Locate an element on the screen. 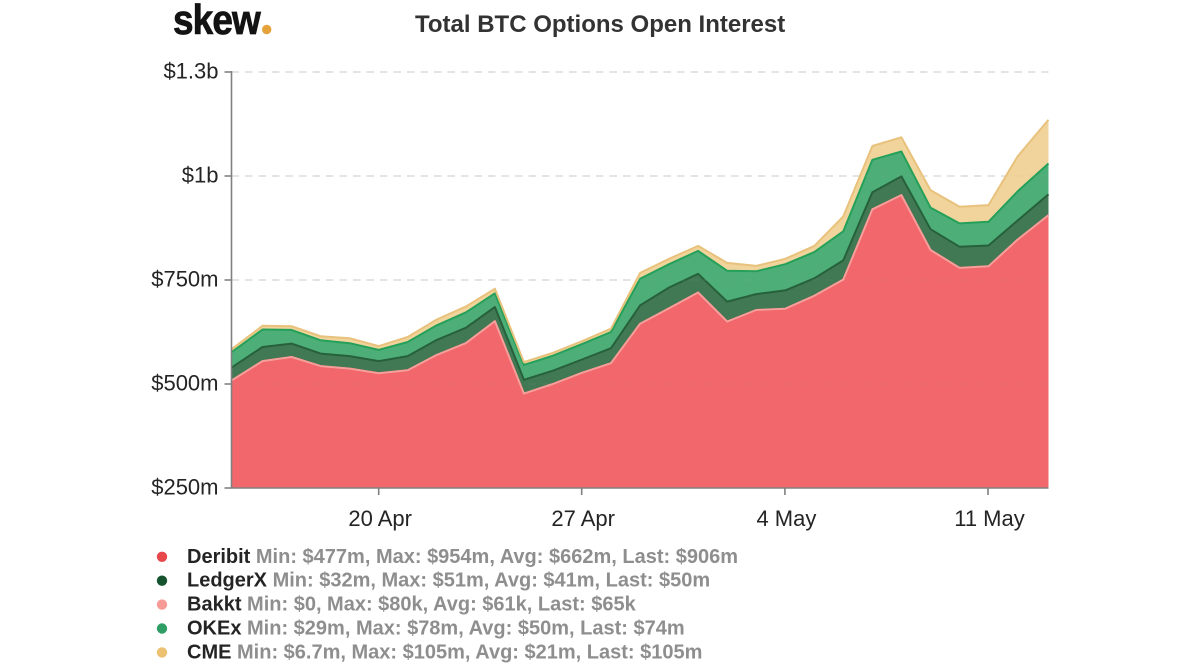 The height and width of the screenshot is (670, 1200). svg-text: $1.3b is located at coordinates (190, 71).